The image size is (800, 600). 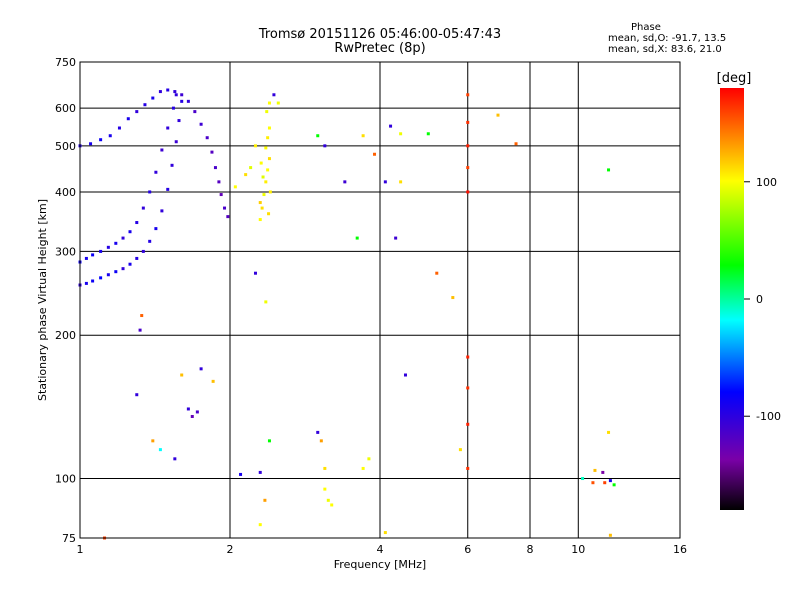 What do you see at coordinates (578, 549) in the screenshot?
I see `x-tick-label: 10` at bounding box center [578, 549].